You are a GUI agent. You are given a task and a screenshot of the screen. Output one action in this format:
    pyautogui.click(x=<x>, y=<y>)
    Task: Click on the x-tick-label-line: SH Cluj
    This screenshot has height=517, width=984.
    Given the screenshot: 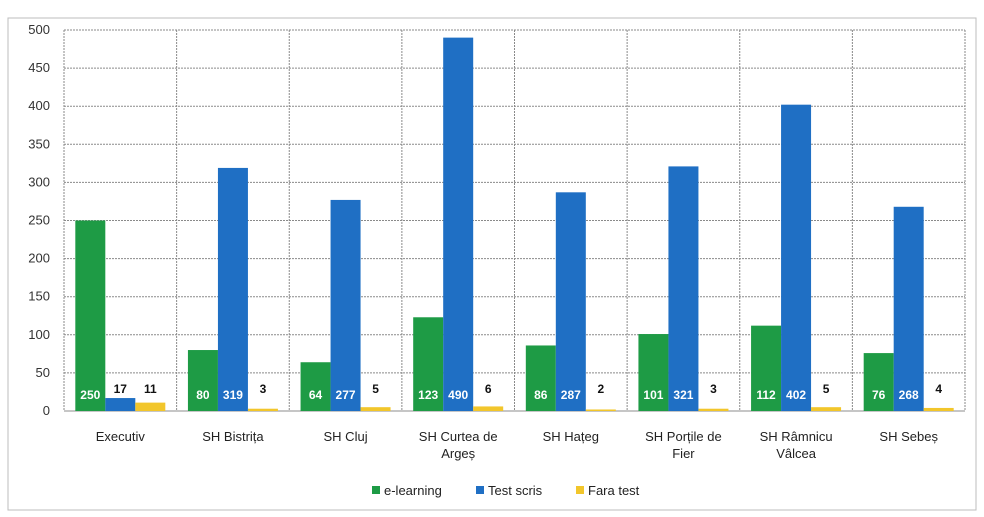 What is the action you would take?
    pyautogui.click(x=346, y=436)
    